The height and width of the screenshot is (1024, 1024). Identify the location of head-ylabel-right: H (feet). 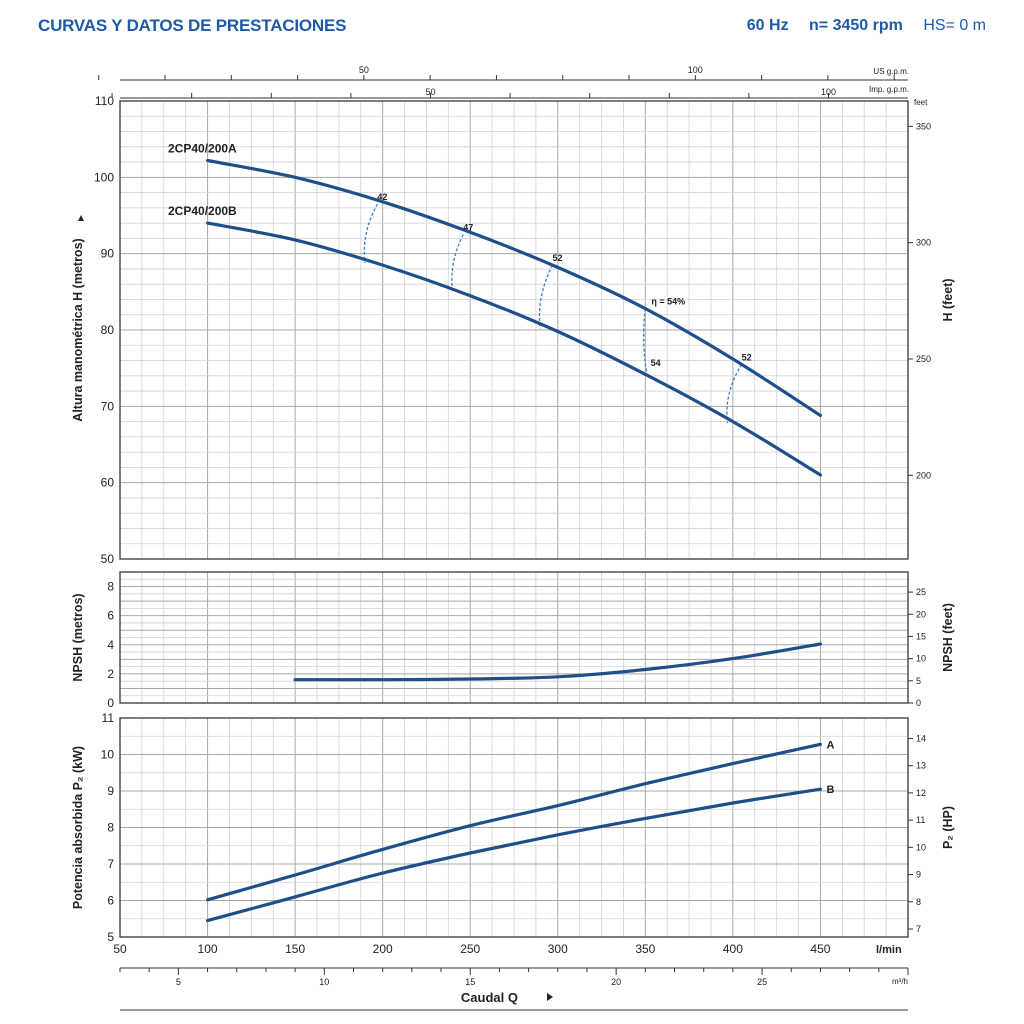
(948, 299).